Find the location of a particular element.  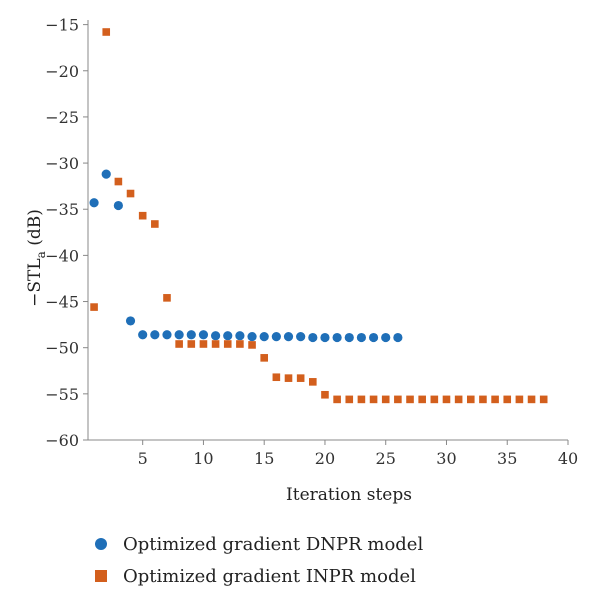

y-ticks: −15 −20 −25 −30 −35 −40 −45 −50 −55 −60 is located at coordinates (66, 233).